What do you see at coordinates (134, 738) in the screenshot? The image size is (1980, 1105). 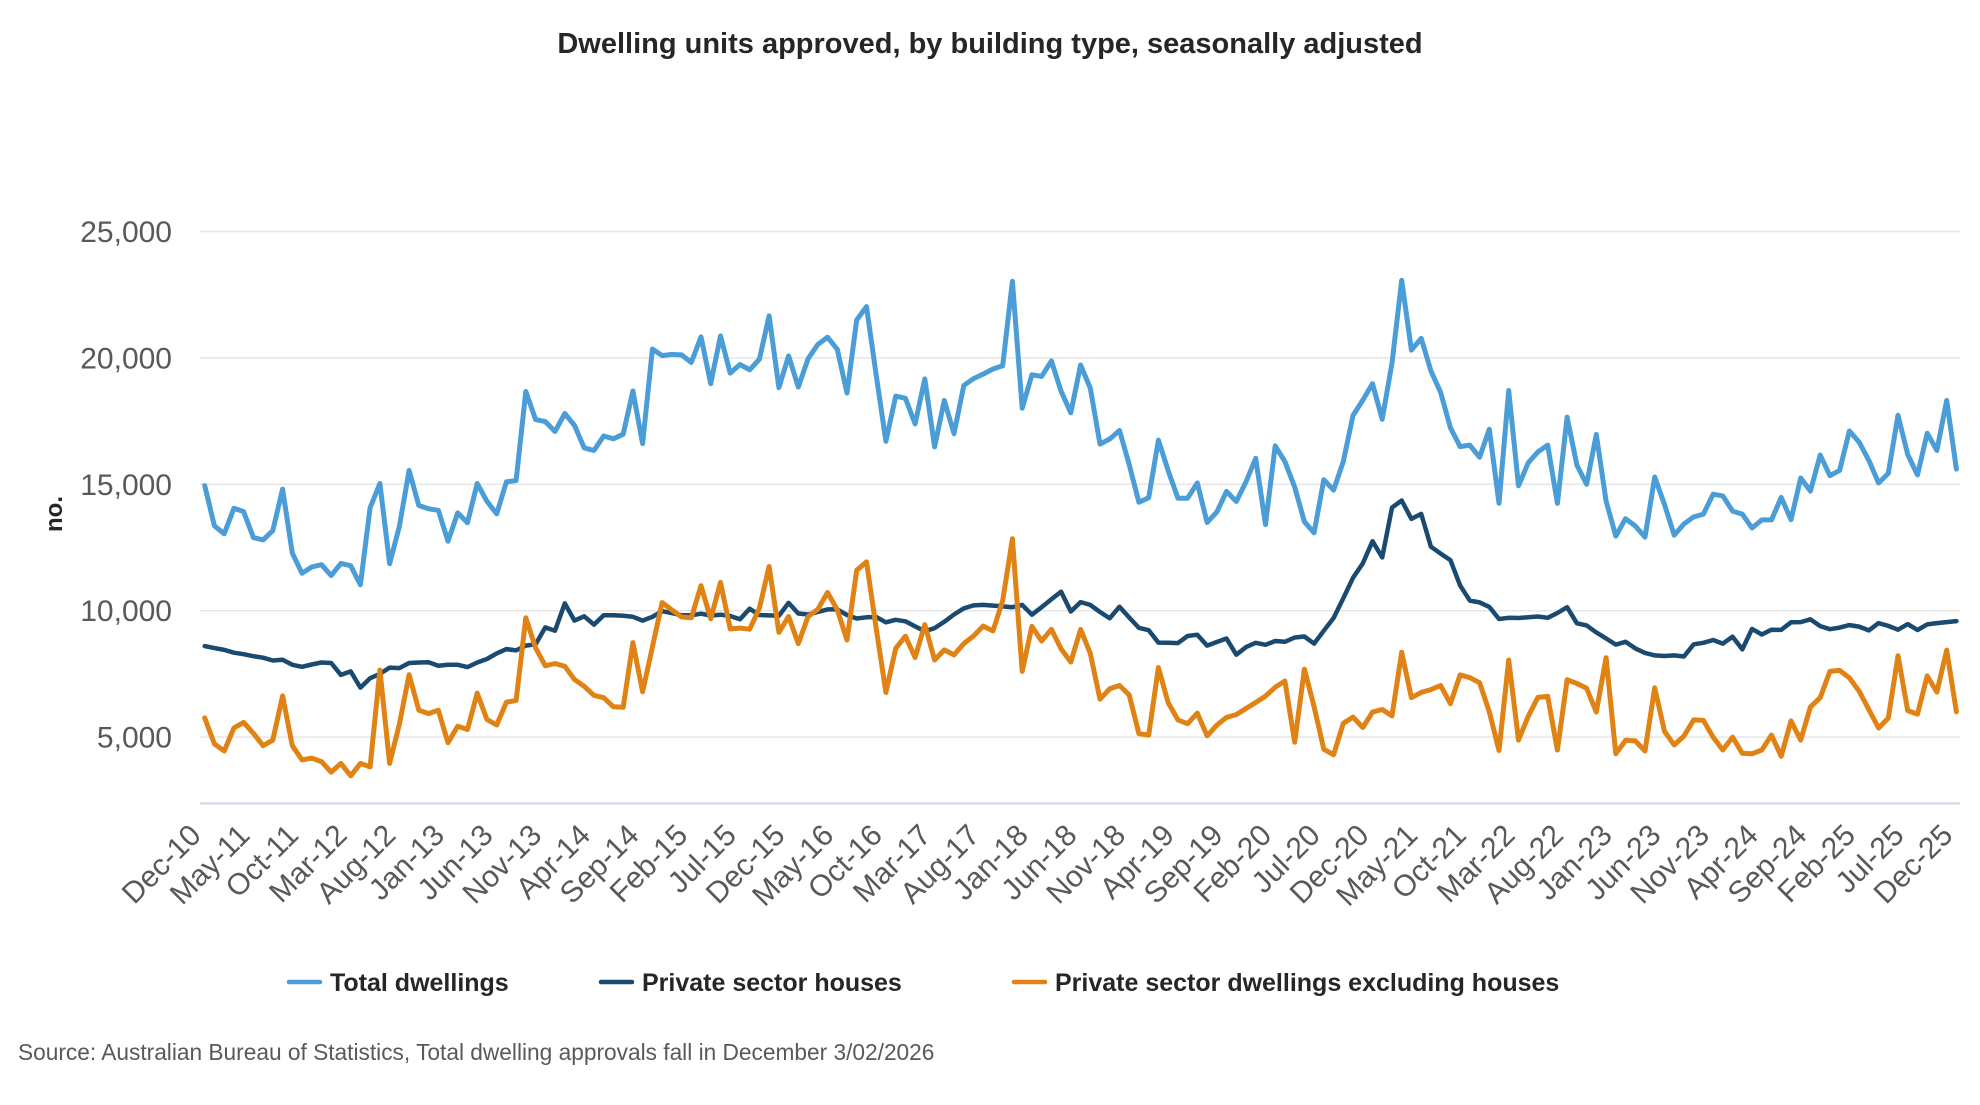 I see `svg-text: 5,000` at bounding box center [134, 738].